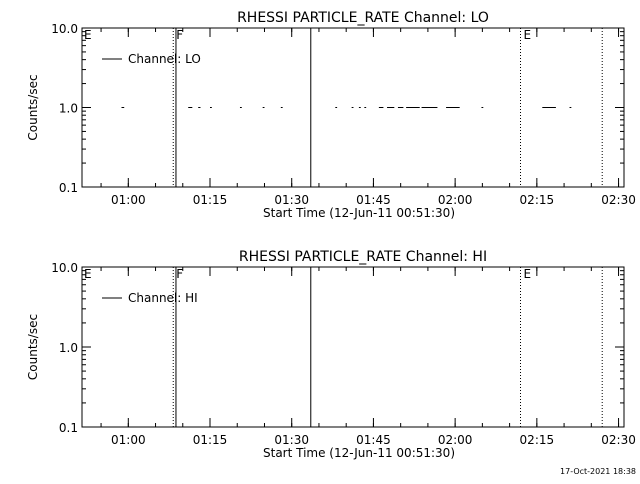 This screenshot has width=640, height=484. I want to click on legend-entry: Channel: HI, so click(163, 298).